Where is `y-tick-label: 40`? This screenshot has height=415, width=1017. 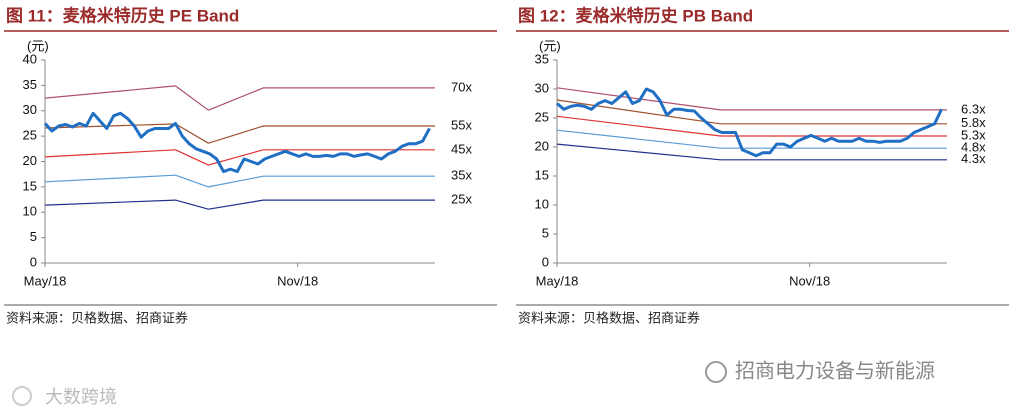
y-tick-label: 40 is located at coordinates (30, 58).